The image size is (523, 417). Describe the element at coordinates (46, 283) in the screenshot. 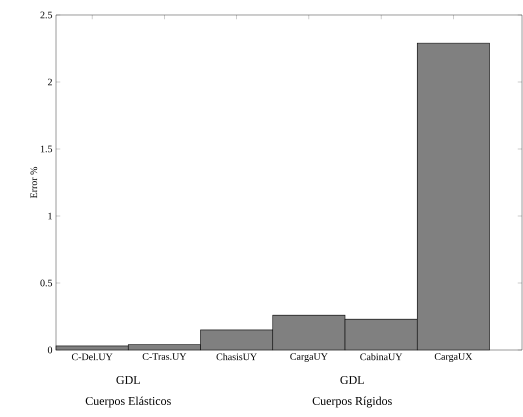

I see `y-tick-label: 0.5` at that location.